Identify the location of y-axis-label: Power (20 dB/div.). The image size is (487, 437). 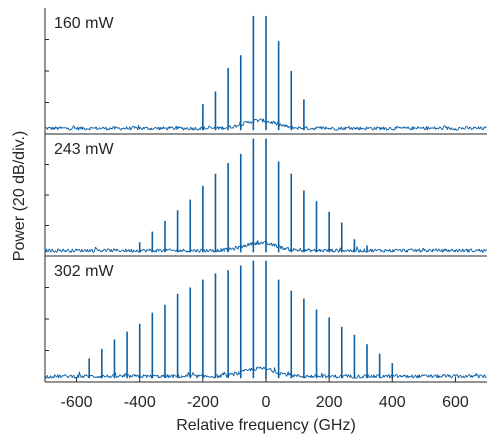
(19, 196).